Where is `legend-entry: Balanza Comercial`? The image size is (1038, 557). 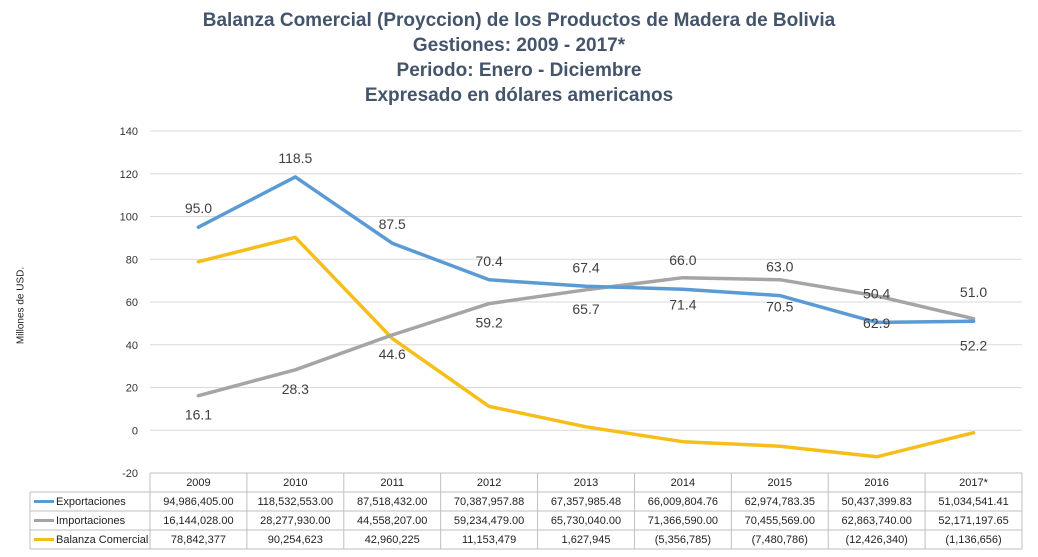 legend-entry: Balanza Comercial is located at coordinates (102, 540).